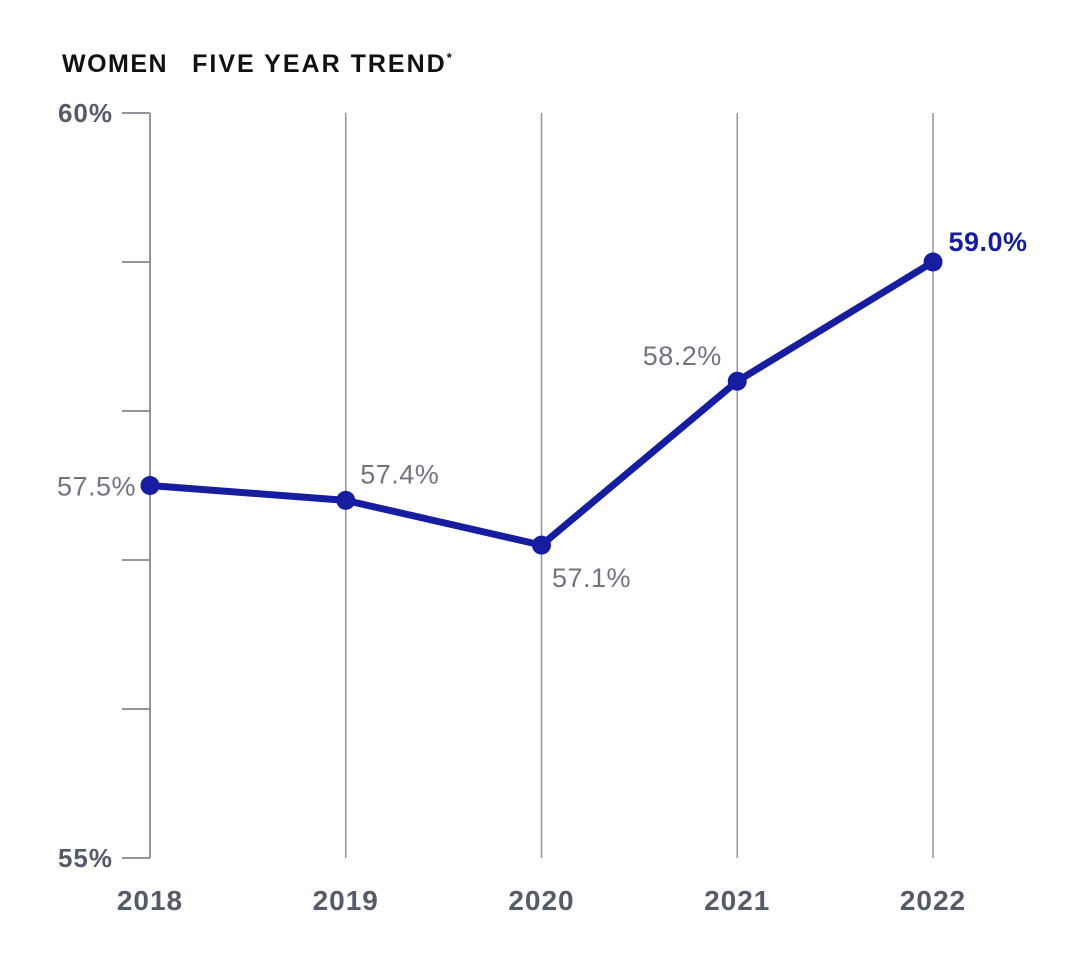 The width and height of the screenshot is (1076, 964). Describe the element at coordinates (346, 500) in the screenshot. I see `data-point-2019` at that location.